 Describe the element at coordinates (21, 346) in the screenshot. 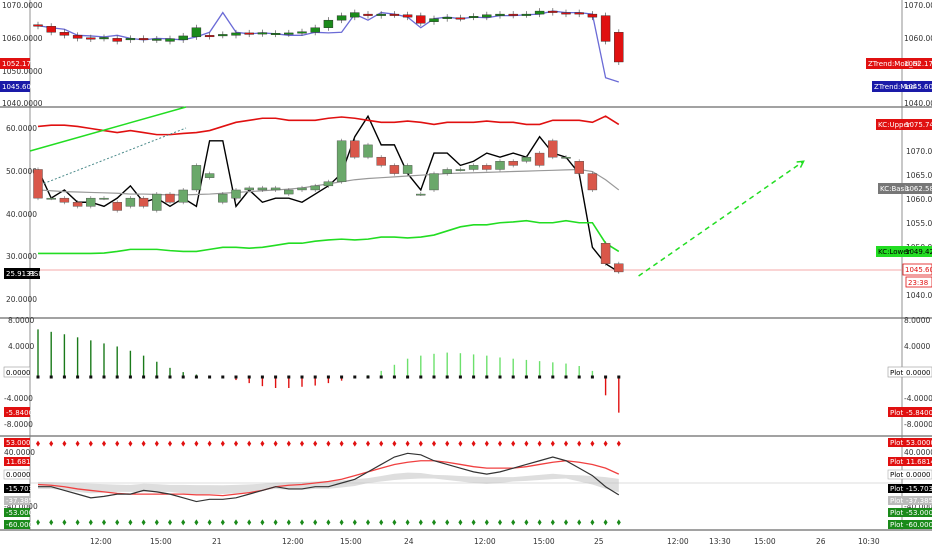

I see `hist-tick: 4.0000` at that location.